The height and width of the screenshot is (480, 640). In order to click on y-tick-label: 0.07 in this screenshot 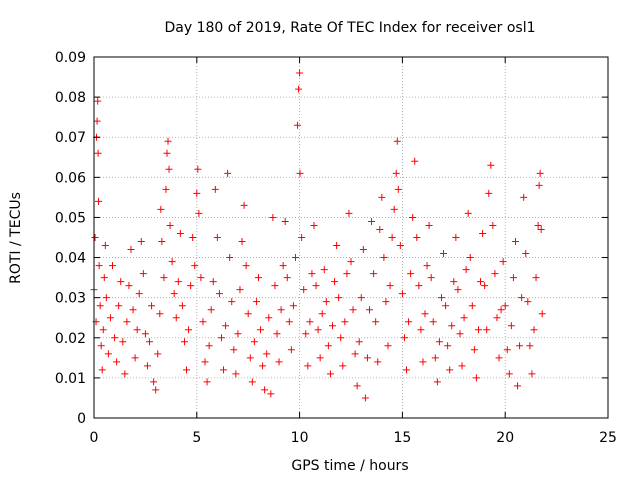, I will do `click(70, 138)`.